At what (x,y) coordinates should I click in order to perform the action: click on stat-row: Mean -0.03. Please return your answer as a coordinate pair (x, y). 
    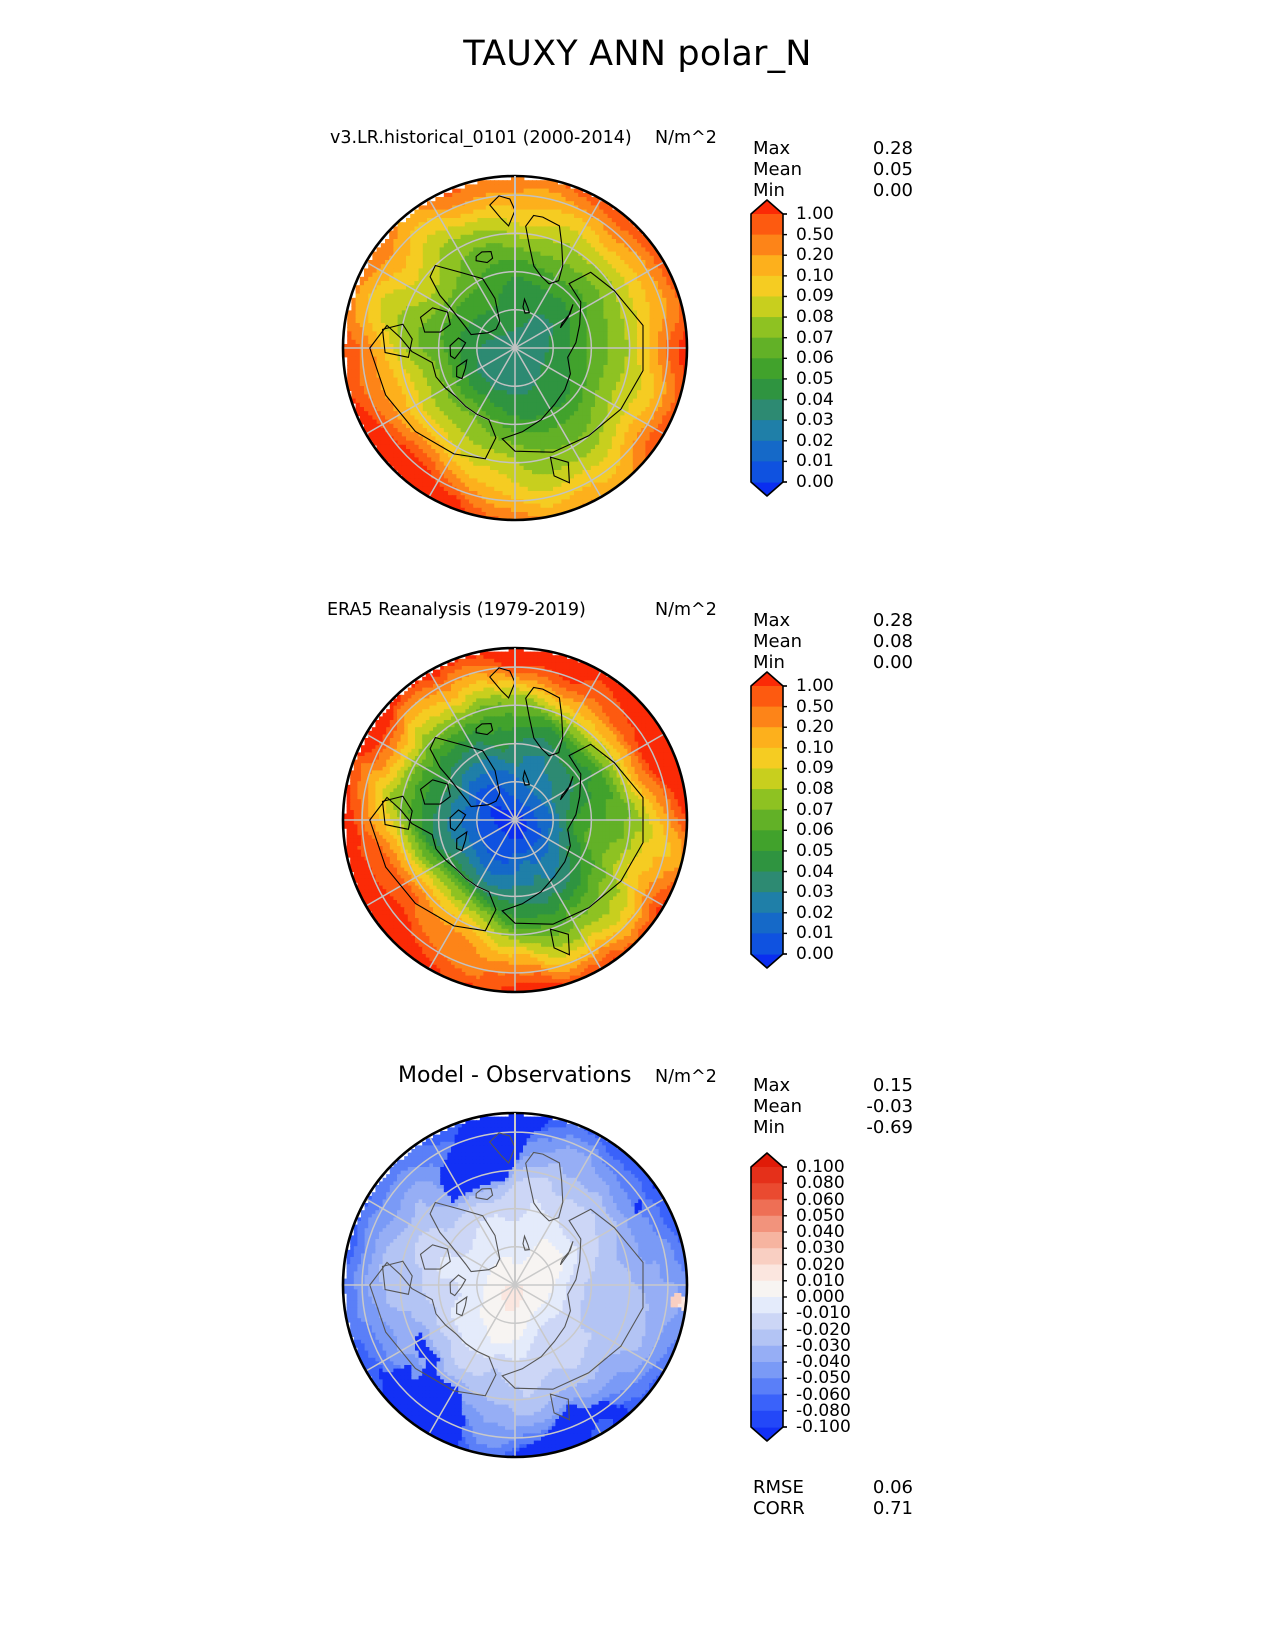
    Looking at the image, I should click on (833, 1106).